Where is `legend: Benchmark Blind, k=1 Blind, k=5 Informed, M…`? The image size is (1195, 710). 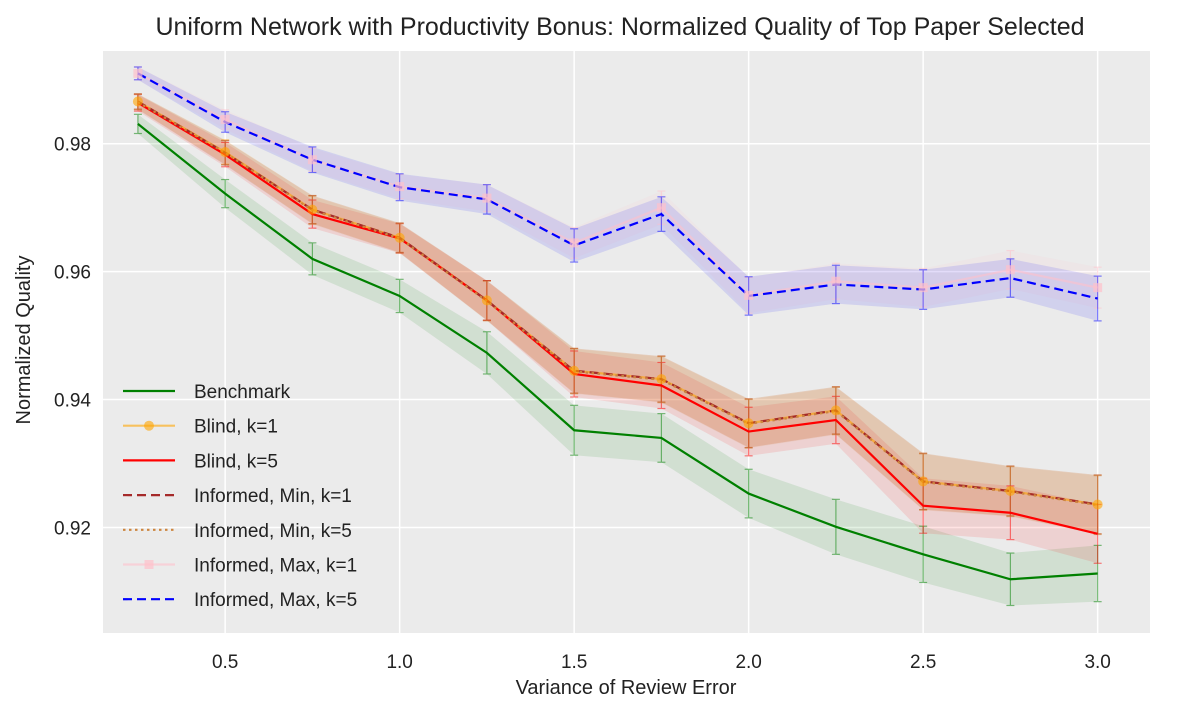 legend: Benchmark Blind, k=1 Blind, k=5 Informed, M… is located at coordinates (240, 496).